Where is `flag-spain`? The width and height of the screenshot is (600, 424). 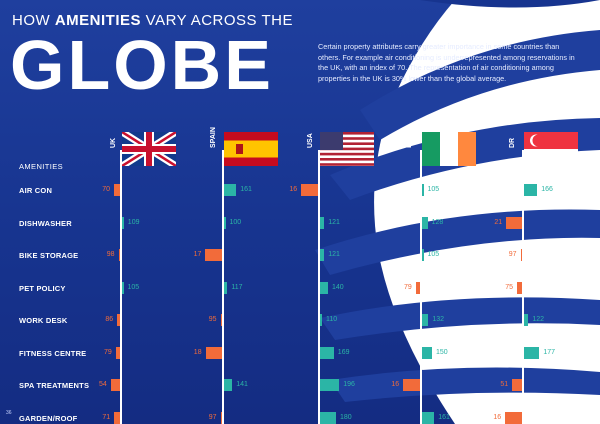 flag-spain is located at coordinates (251, 149).